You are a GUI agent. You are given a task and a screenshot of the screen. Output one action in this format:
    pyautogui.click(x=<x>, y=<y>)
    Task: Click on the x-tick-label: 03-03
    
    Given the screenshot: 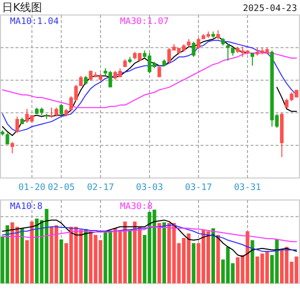 What is the action you would take?
    pyautogui.click(x=150, y=188)
    